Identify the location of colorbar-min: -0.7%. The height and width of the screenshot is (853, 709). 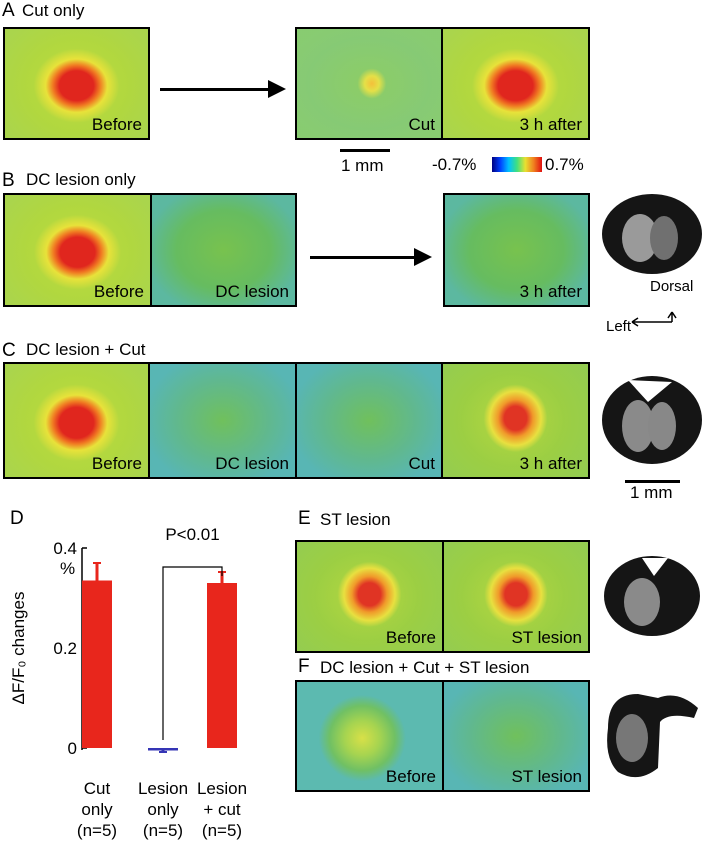
(454, 164).